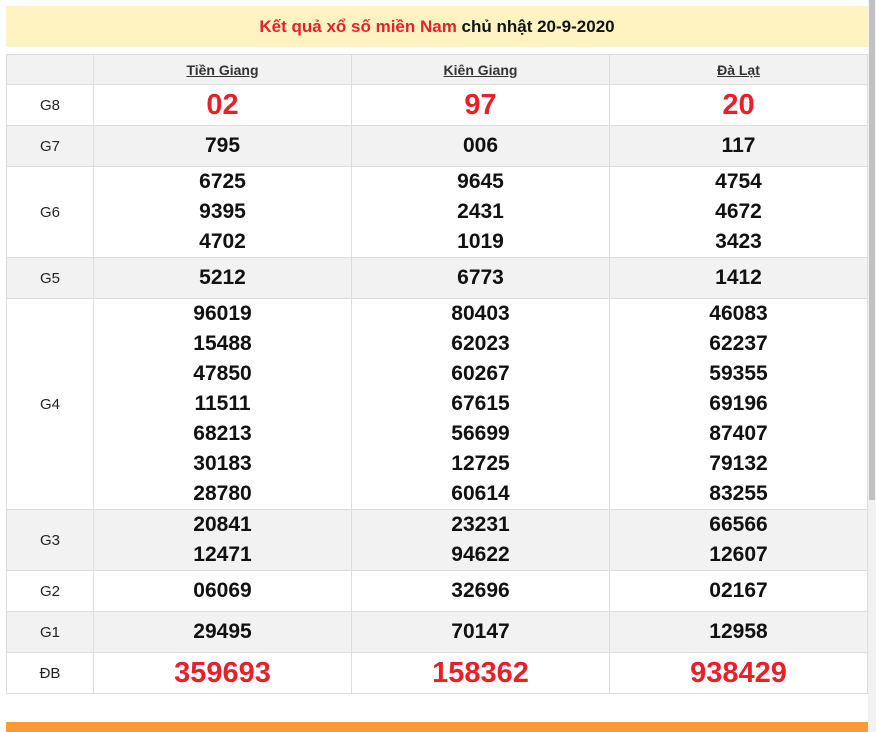 Image resolution: width=876 pixels, height=732 pixels. Describe the element at coordinates (437, 727) in the screenshot. I see `footer-bar` at that location.